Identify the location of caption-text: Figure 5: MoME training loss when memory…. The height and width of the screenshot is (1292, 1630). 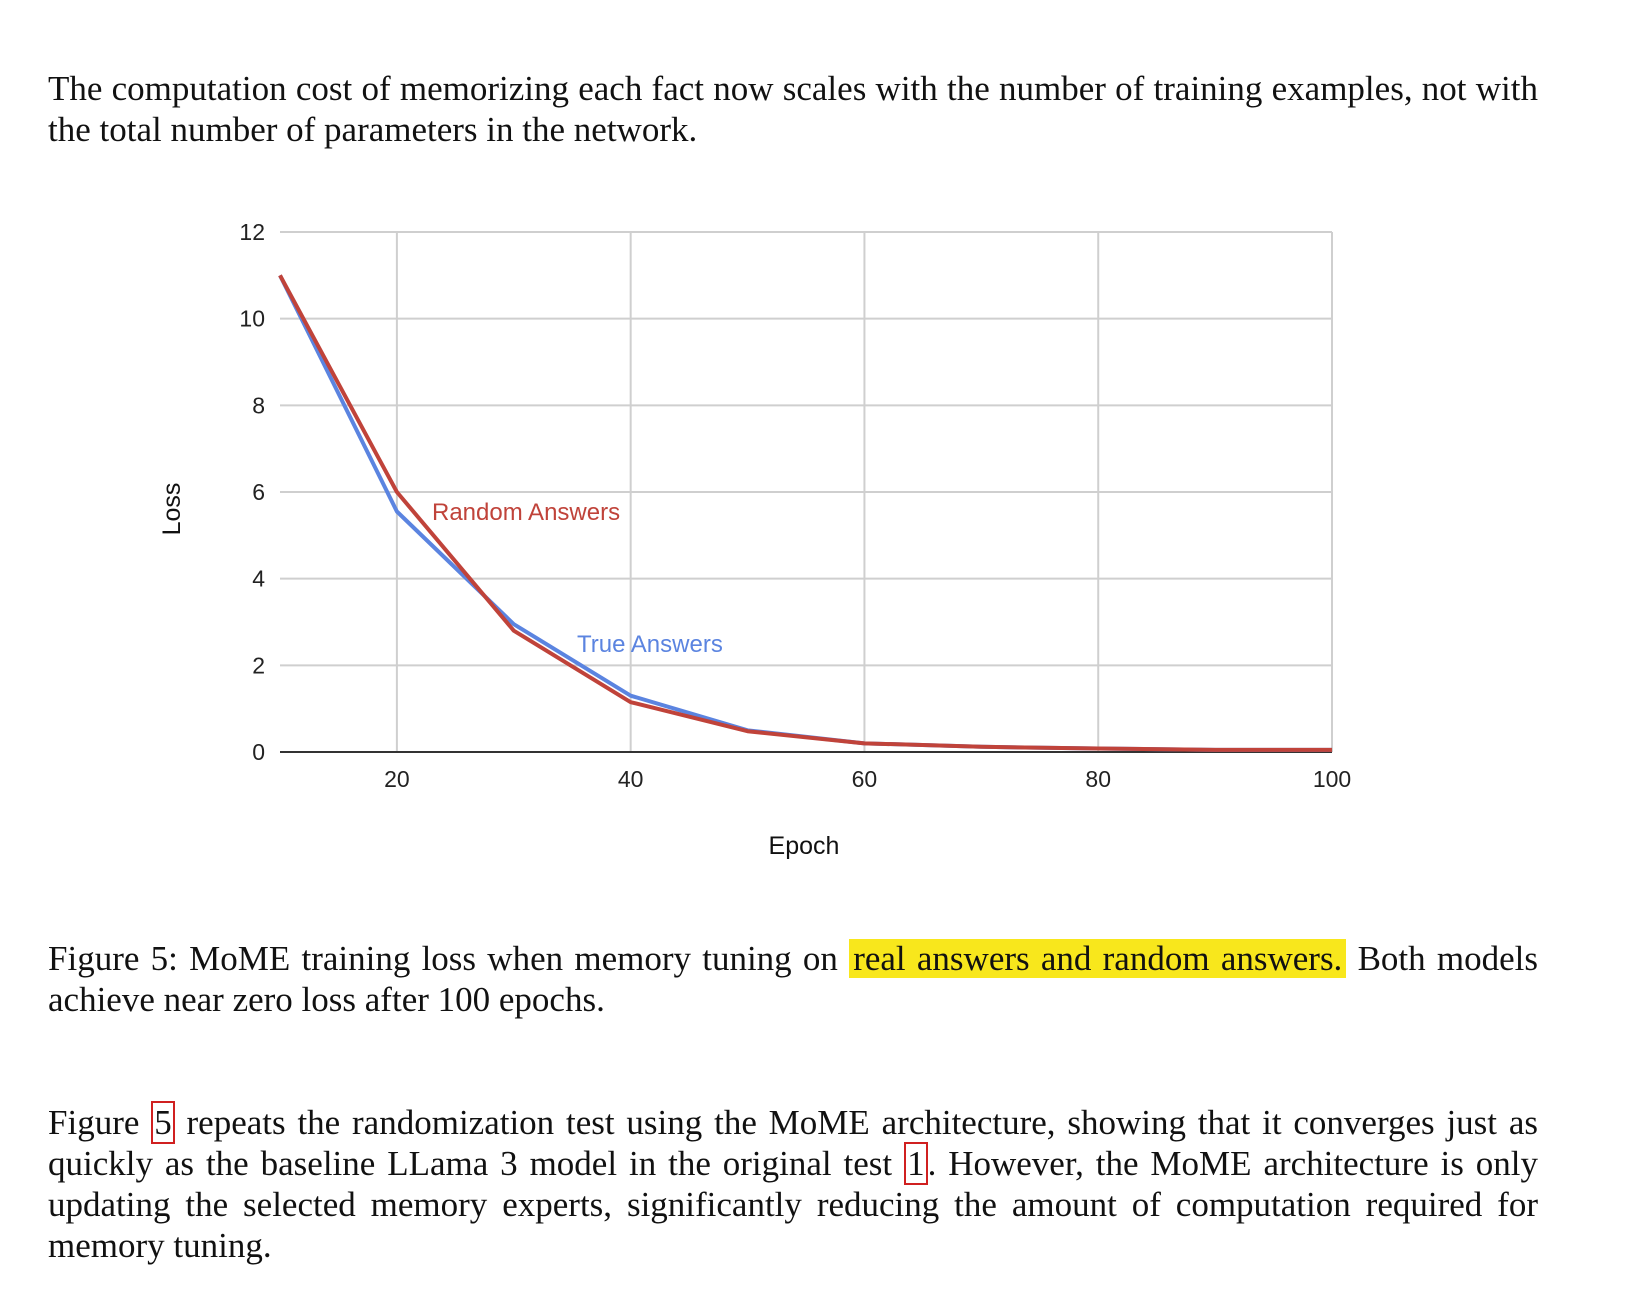
(443, 958).